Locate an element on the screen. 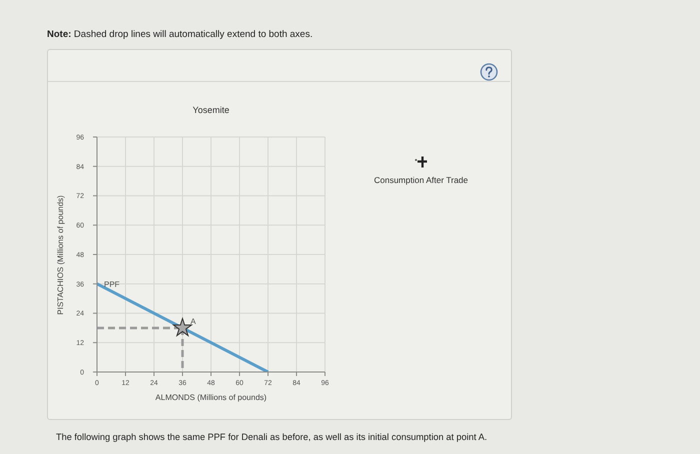 This screenshot has width=700, height=454. chart-title: Yosemite is located at coordinates (211, 110).